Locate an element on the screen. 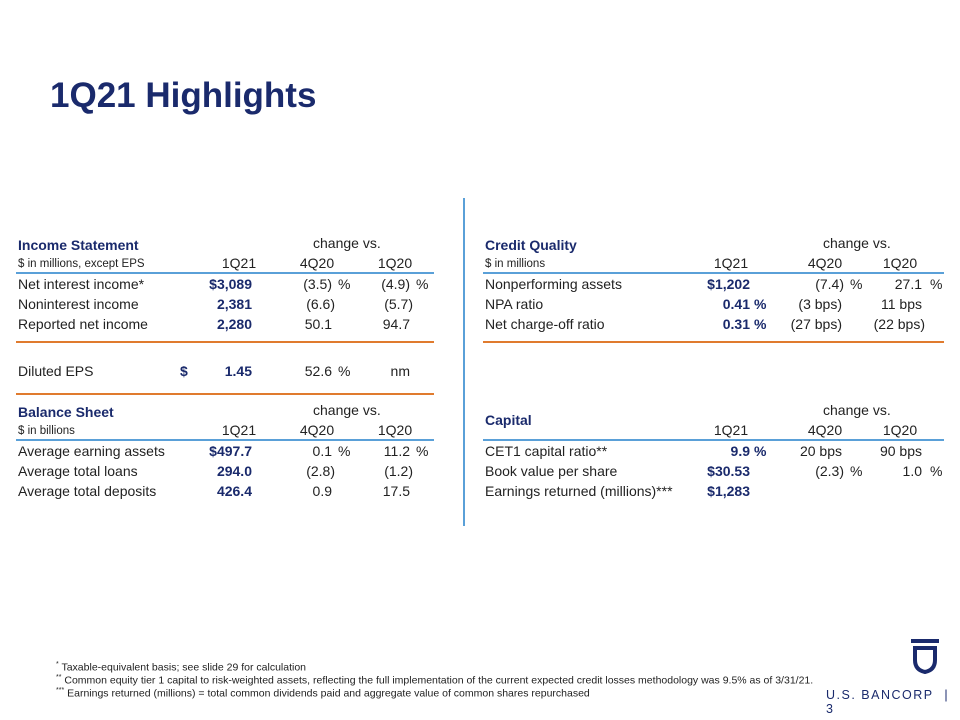 Image resolution: width=960 pixels, height=720 pixels. balance-row-label: Average total loans is located at coordinates (78, 471).